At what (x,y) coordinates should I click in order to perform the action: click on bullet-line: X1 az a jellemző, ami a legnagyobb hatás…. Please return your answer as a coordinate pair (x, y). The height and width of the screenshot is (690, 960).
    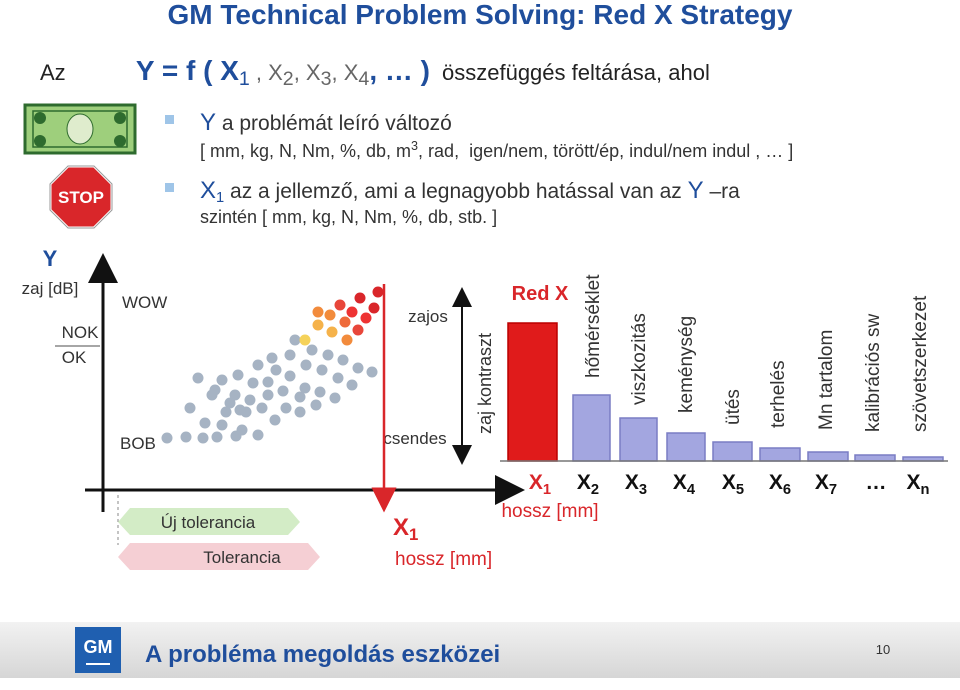
    Looking at the image, I should click on (470, 191).